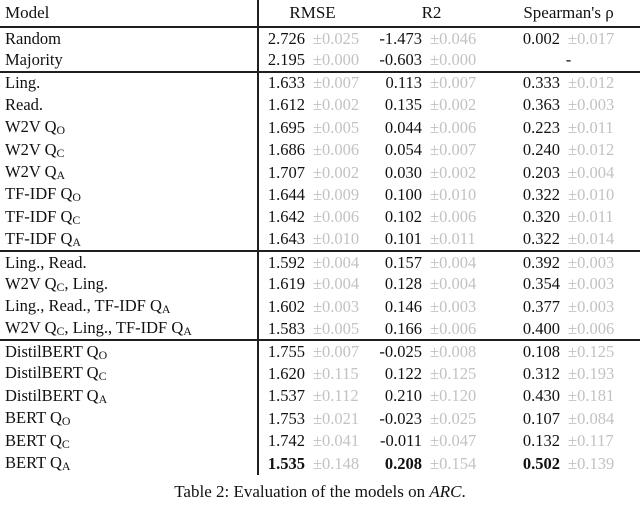 Image resolution: width=640 pixels, height=523 pixels. Describe the element at coordinates (286, 352) in the screenshot. I see `rmse-value-cell: 1.755` at that location.